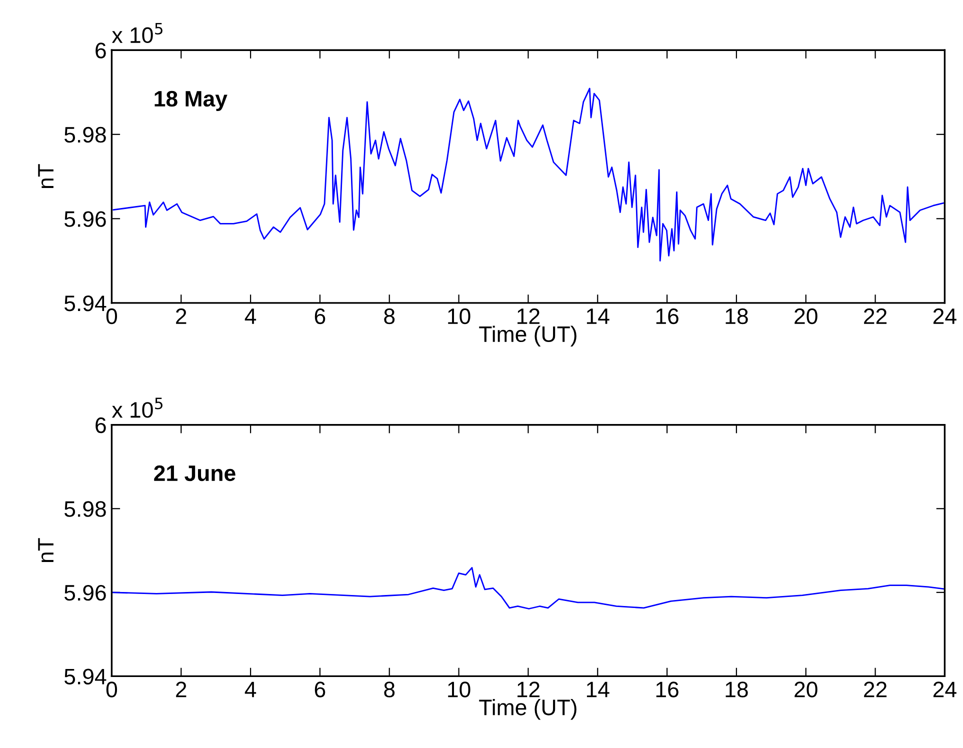 This screenshot has height=748, width=963. What do you see at coordinates (195, 473) in the screenshot?
I see `text: 21 June` at bounding box center [195, 473].